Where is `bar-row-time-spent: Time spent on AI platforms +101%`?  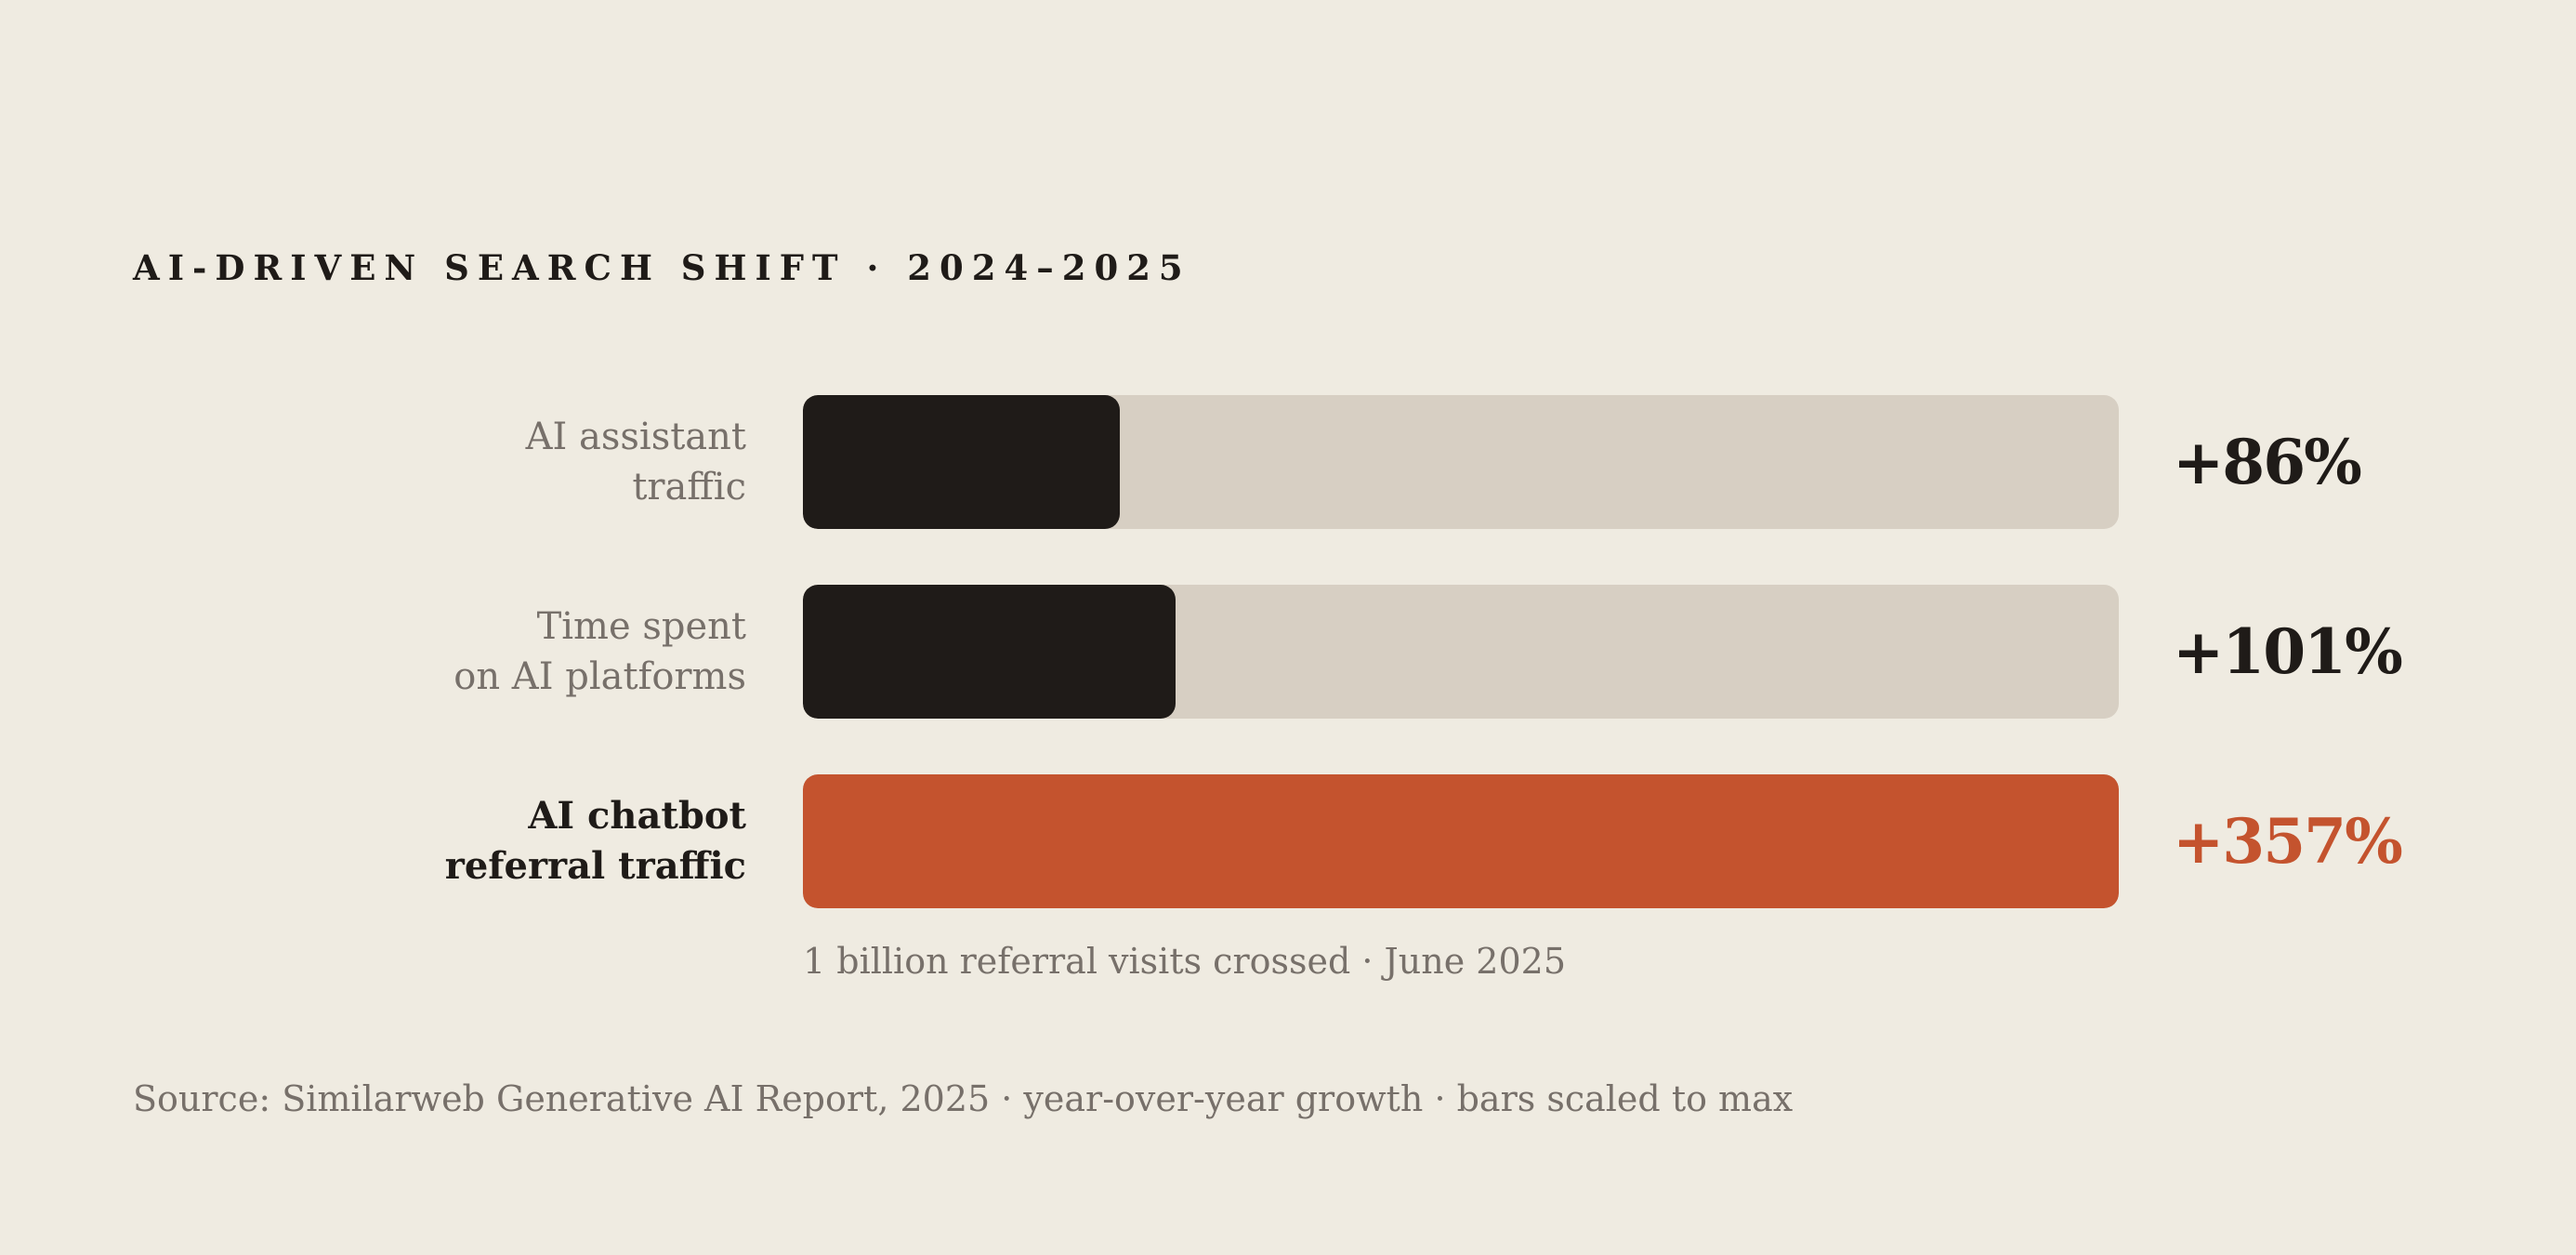 bar-row-time-spent: Time spent on AI platforms +101% is located at coordinates (1288, 652).